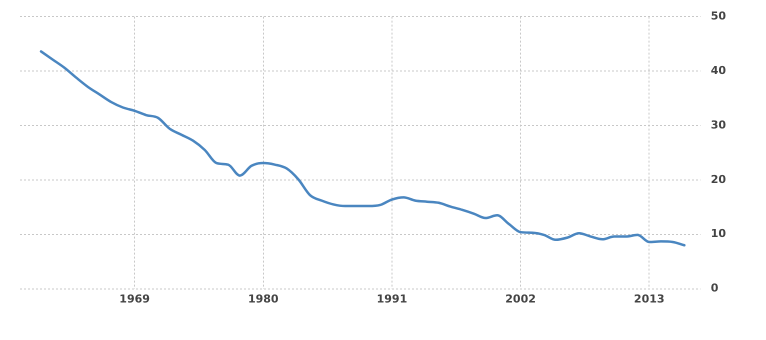 The height and width of the screenshot is (340, 766). Describe the element at coordinates (520, 299) in the screenshot. I see `x-tick-label: 2002` at that location.